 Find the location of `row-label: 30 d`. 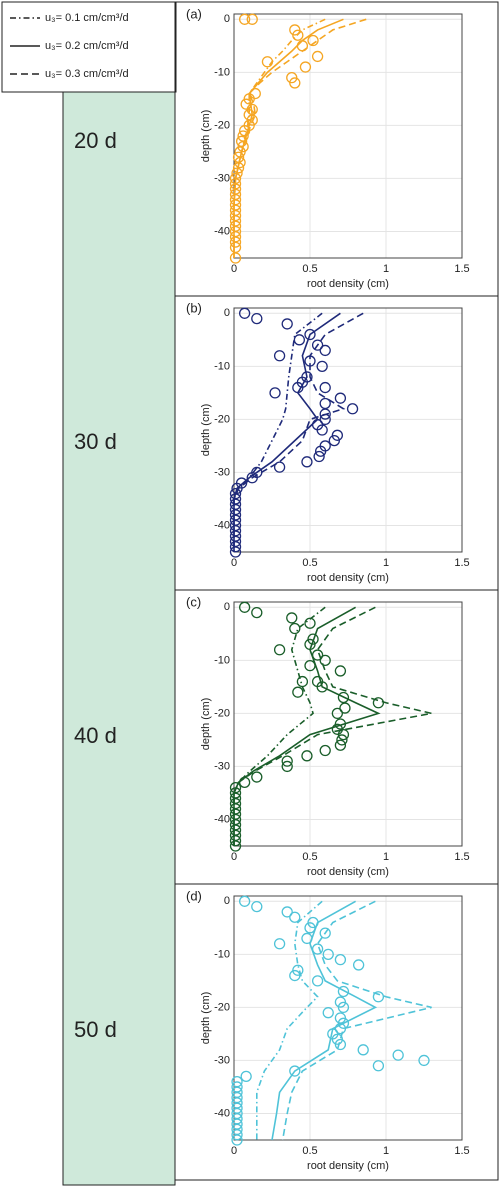

row-label: 30 d is located at coordinates (95, 441).